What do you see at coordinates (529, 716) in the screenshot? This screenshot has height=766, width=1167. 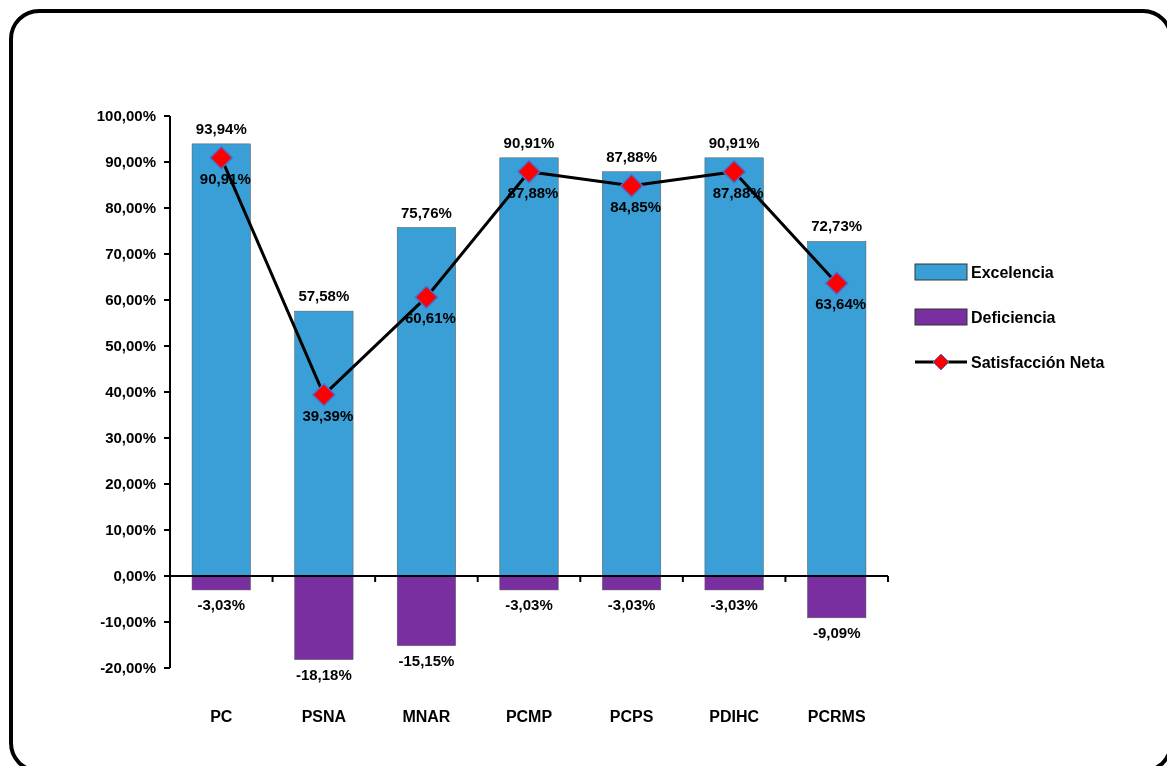 I see `x-tick-label: PCMP` at bounding box center [529, 716].